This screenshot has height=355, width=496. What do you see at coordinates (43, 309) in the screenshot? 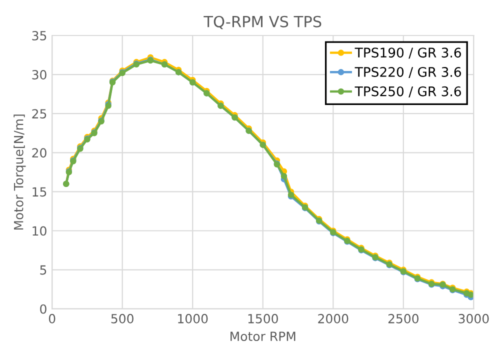
I see `y-tick-label: 0` at bounding box center [43, 309].